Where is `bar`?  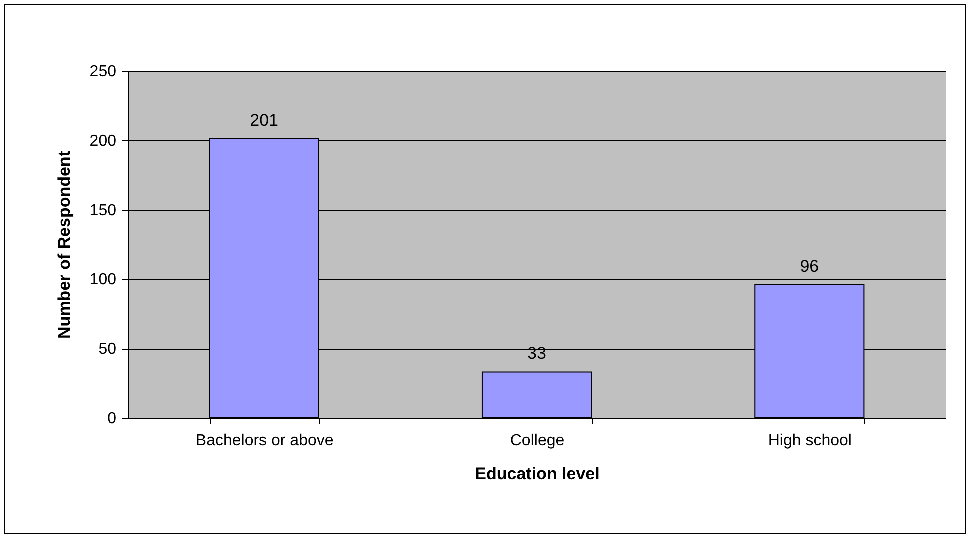
bar is located at coordinates (537, 395).